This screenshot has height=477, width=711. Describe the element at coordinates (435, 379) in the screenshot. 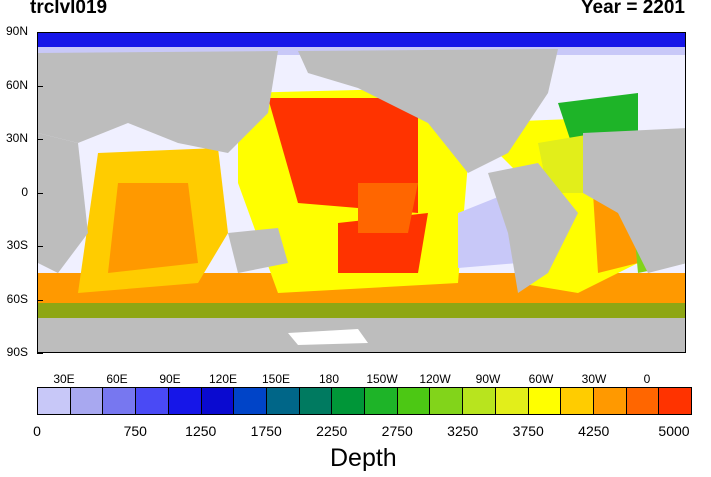

I see `lon-label: 120W` at that location.